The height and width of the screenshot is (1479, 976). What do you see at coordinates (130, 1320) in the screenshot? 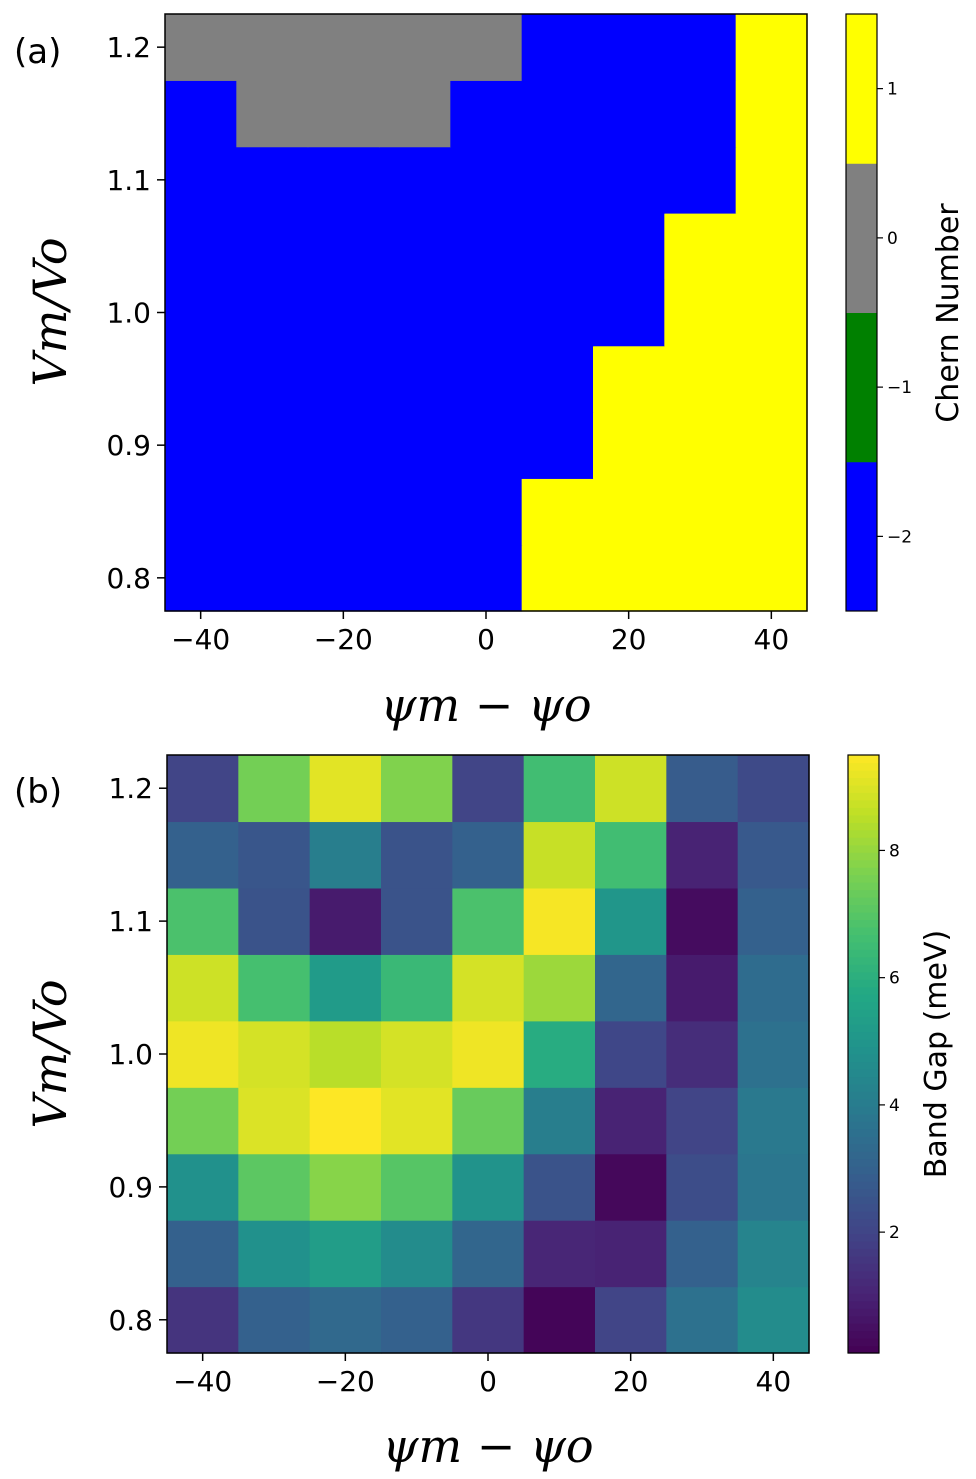
I see `panel-b-y-tick-label: 0.8` at bounding box center [130, 1320].